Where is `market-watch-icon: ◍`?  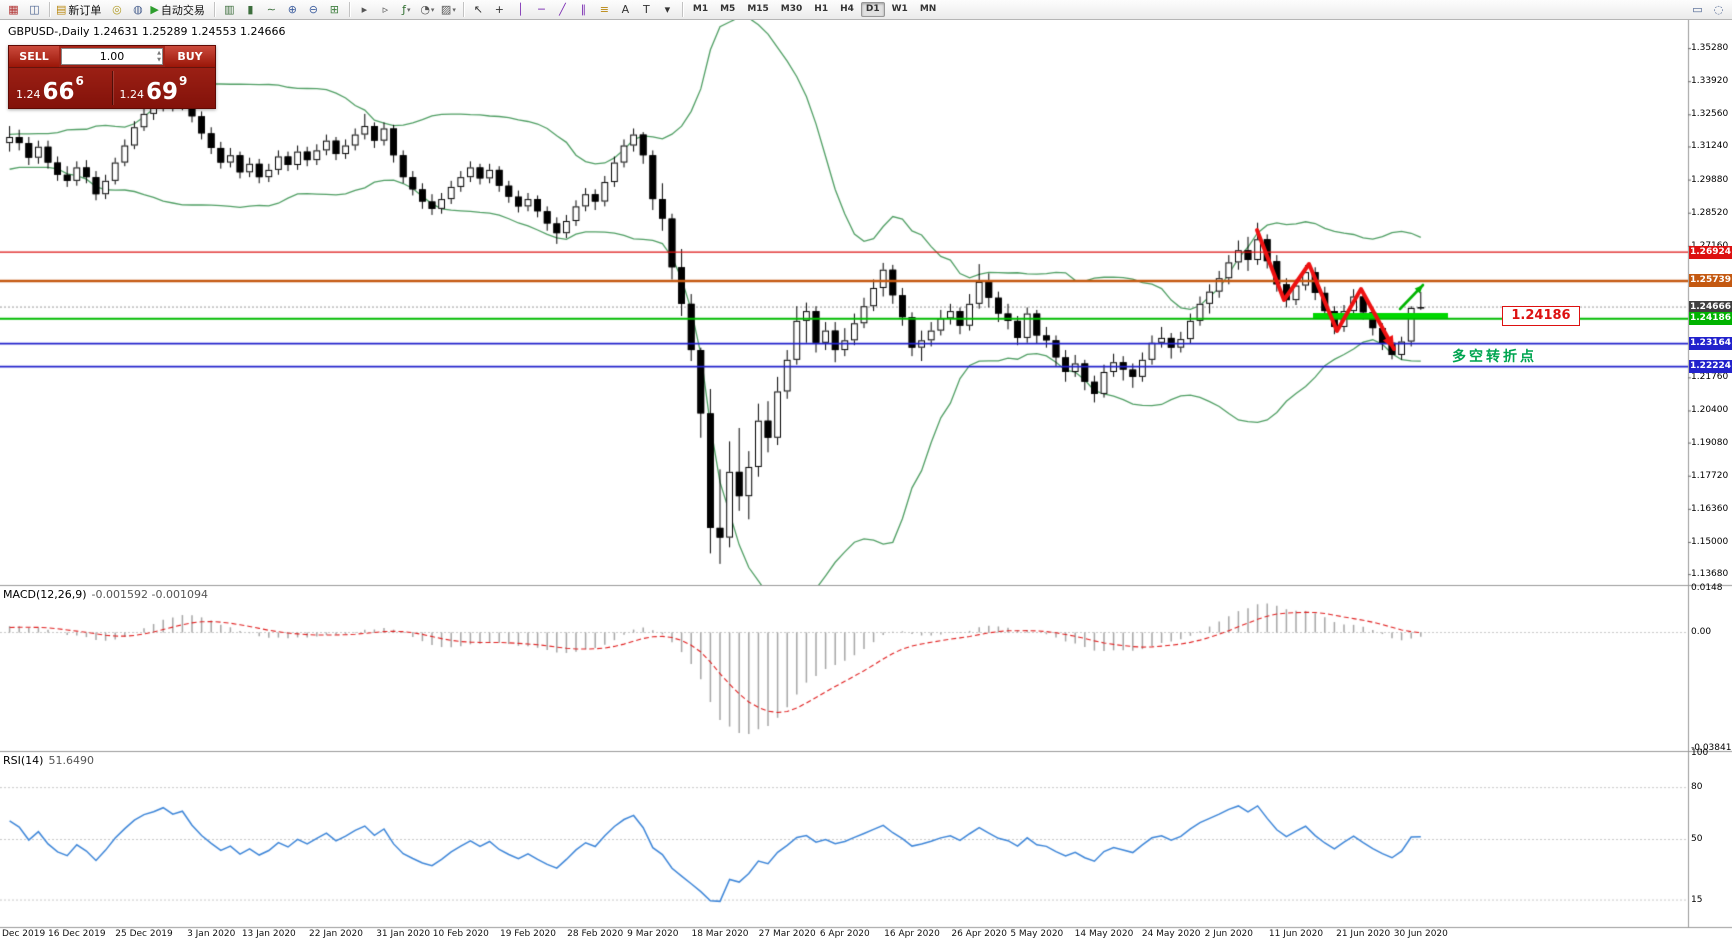
market-watch-icon: ◍ is located at coordinates (137, 10).